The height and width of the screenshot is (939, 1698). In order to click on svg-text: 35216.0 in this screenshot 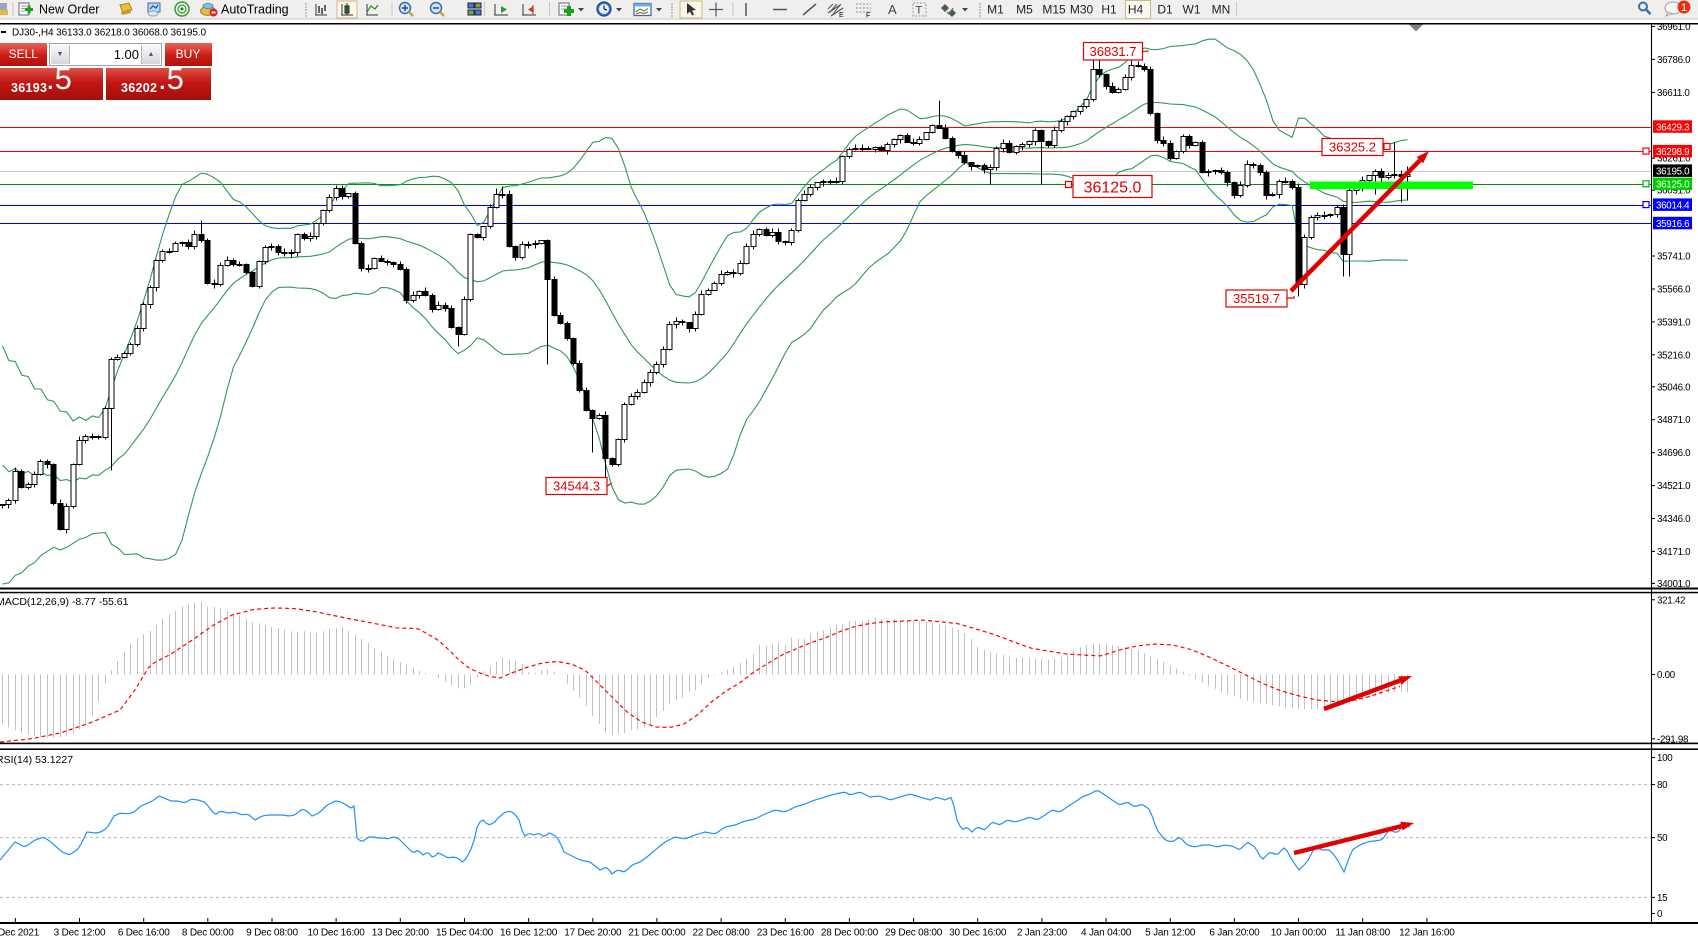, I will do `click(1674, 355)`.